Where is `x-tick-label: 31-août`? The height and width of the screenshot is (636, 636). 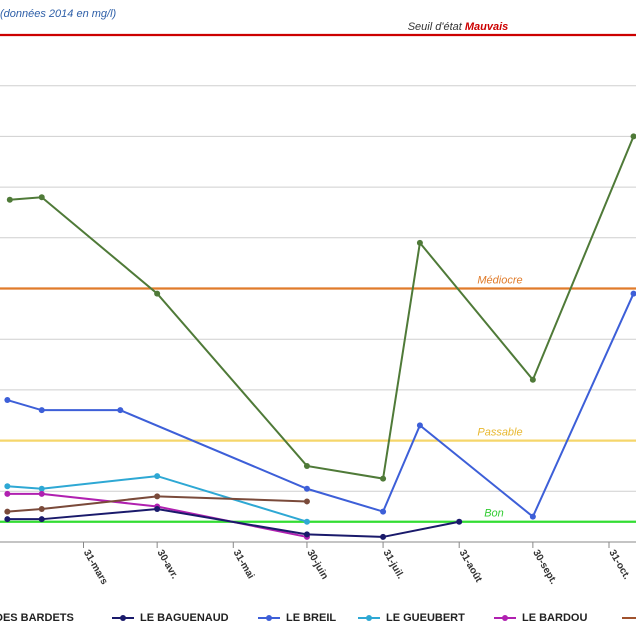 x-tick-label: 31-août is located at coordinates (471, 566).